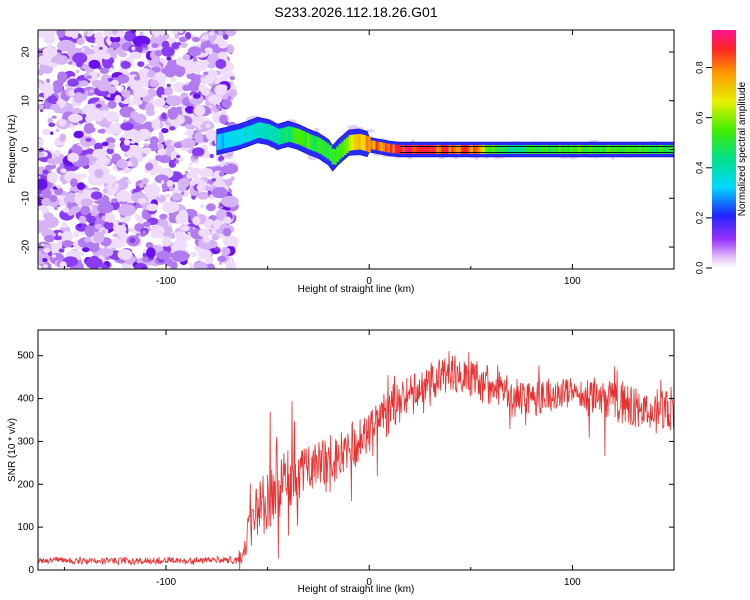 The height and width of the screenshot is (600, 750). Describe the element at coordinates (26, 52) in the screenshot. I see `y-tick-label: 20` at that location.